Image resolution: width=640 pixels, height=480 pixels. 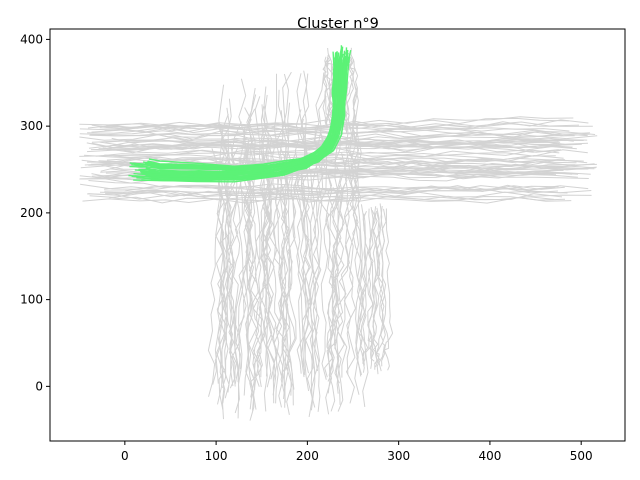 What do you see at coordinates (39, 386) in the screenshot?
I see `y-tick-label: 0` at bounding box center [39, 386].